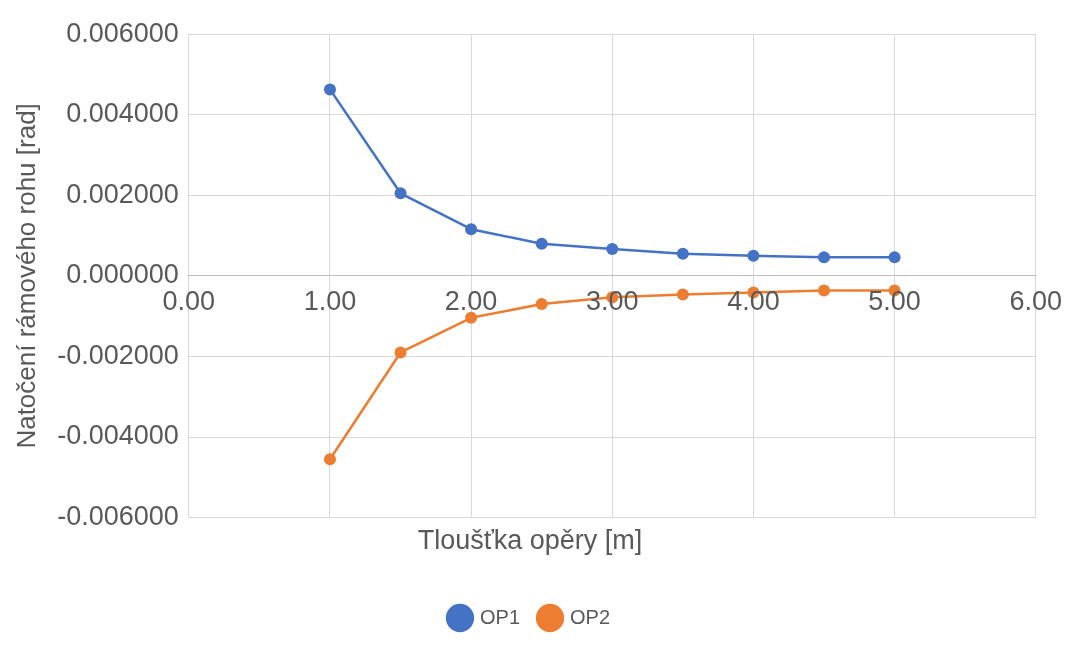  Describe the element at coordinates (122, 32) in the screenshot. I see `y-tick-label: 0.006000` at that location.